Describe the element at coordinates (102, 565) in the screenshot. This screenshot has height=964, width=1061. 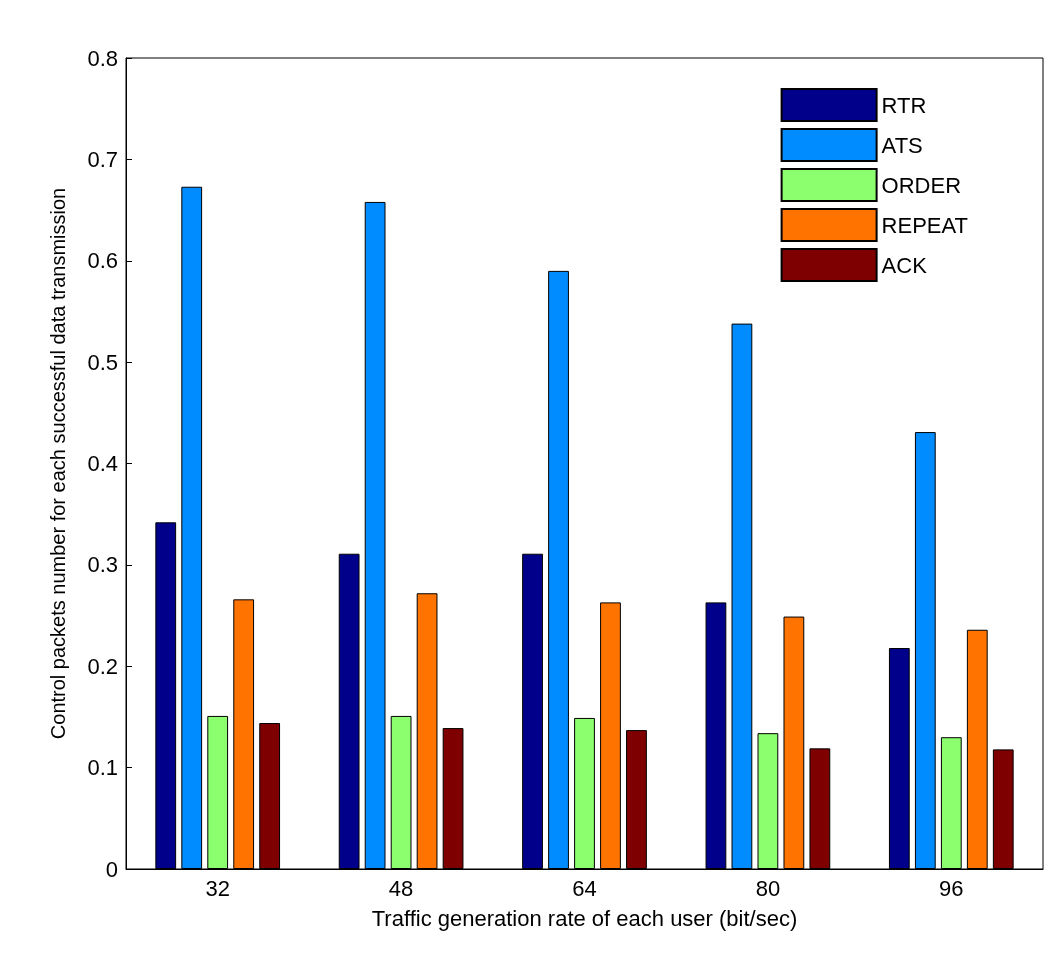
I see `y-tick-label: 0.3` at that location.